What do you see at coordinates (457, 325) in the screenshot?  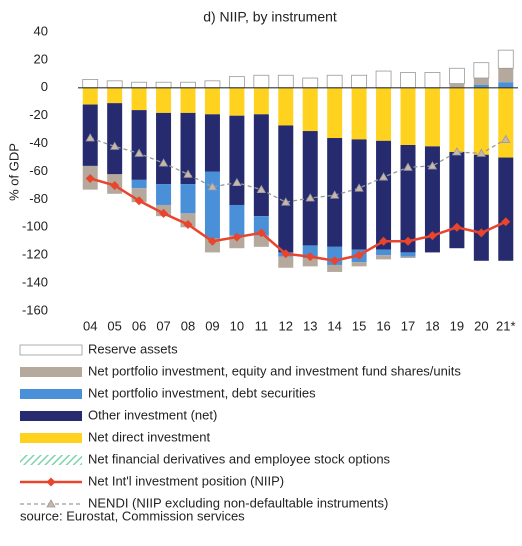 I see `x-tick-label: 19` at bounding box center [457, 325].